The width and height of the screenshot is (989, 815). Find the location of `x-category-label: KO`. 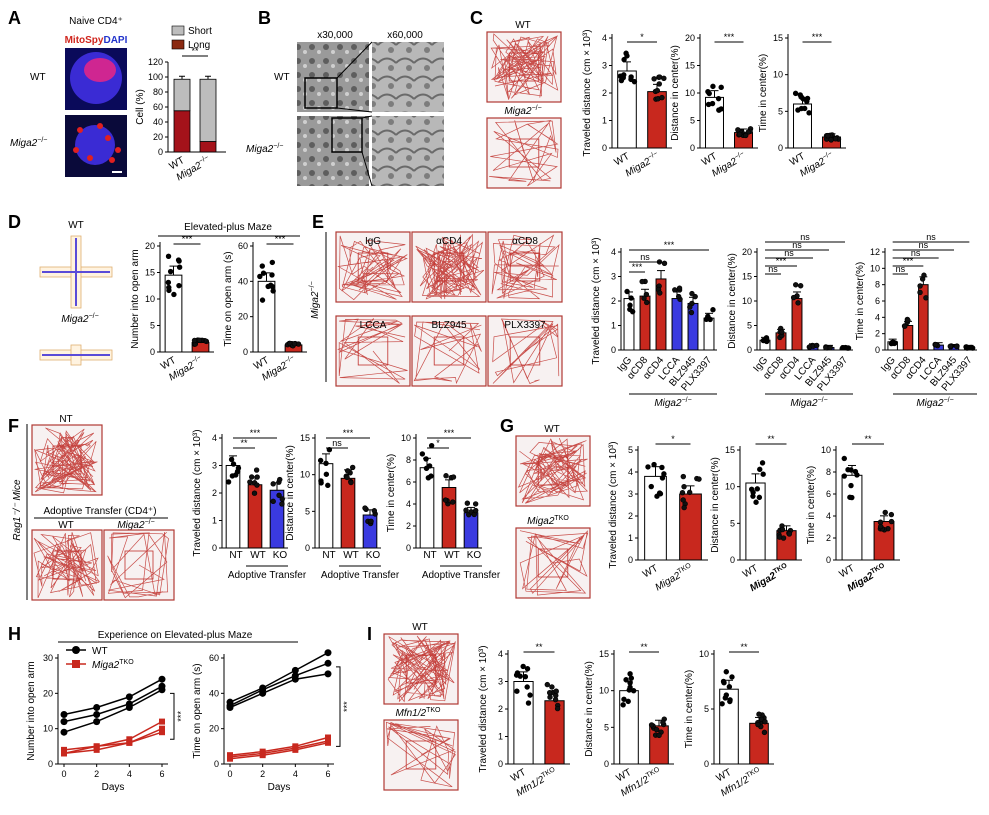

x-category-label: KO is located at coordinates (474, 555).